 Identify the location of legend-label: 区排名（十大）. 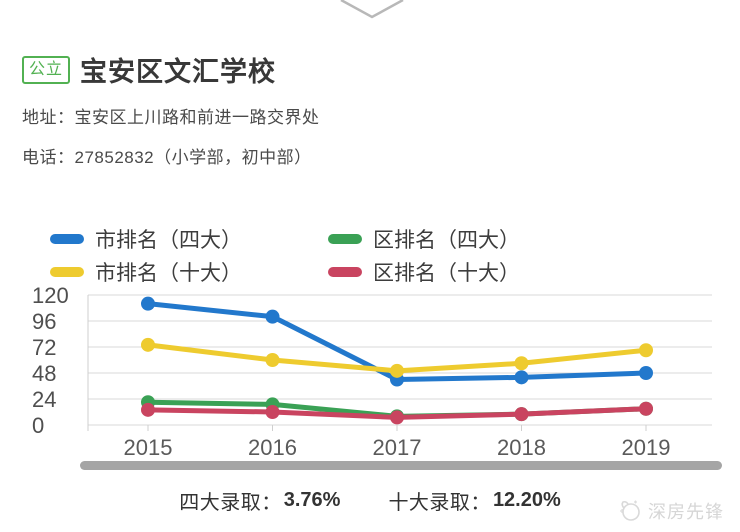
(446, 273).